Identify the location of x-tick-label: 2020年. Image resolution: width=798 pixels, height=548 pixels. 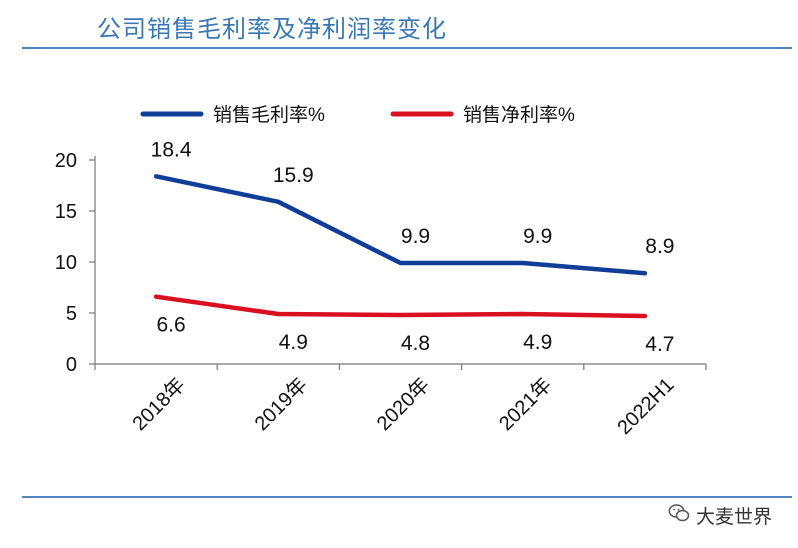
(403, 404).